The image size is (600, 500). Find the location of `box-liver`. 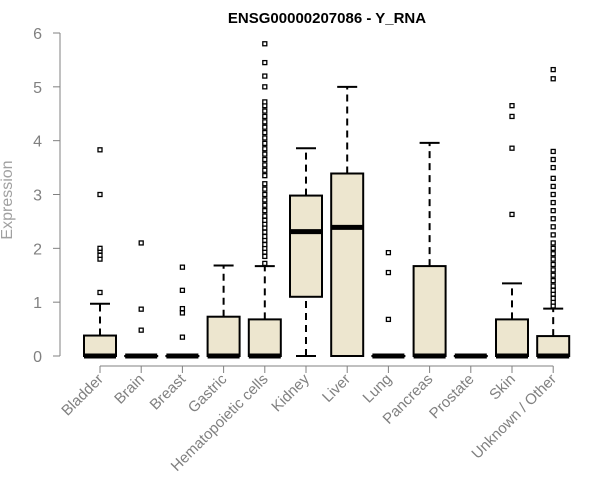

box-liver is located at coordinates (347, 221).